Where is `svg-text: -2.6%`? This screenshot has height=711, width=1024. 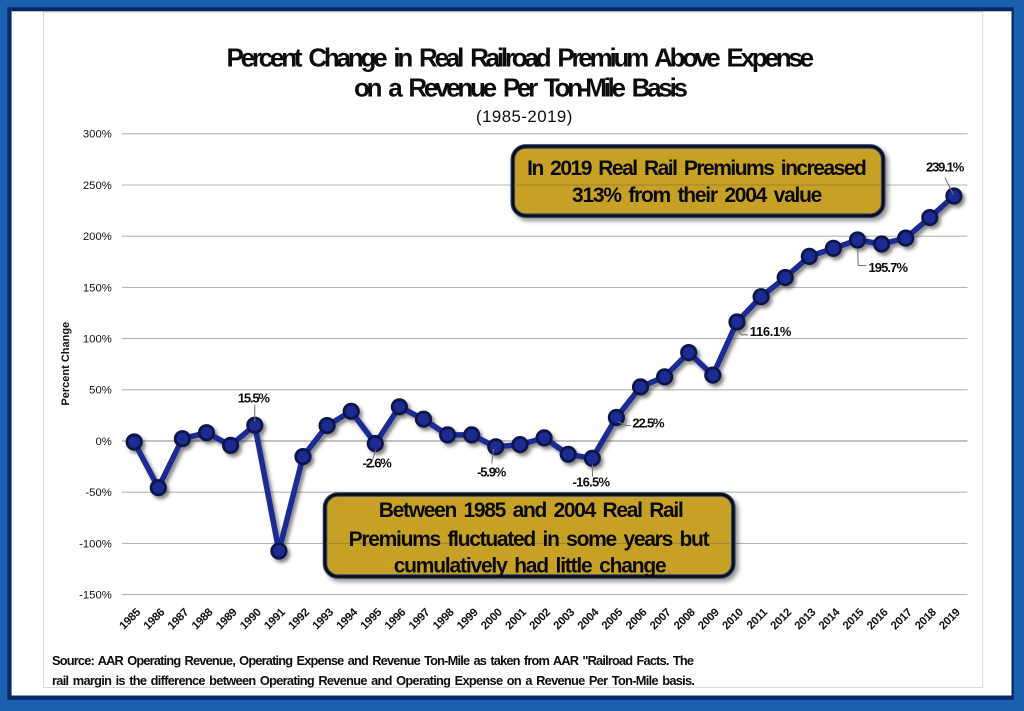 svg-text: -2.6% is located at coordinates (378, 463).